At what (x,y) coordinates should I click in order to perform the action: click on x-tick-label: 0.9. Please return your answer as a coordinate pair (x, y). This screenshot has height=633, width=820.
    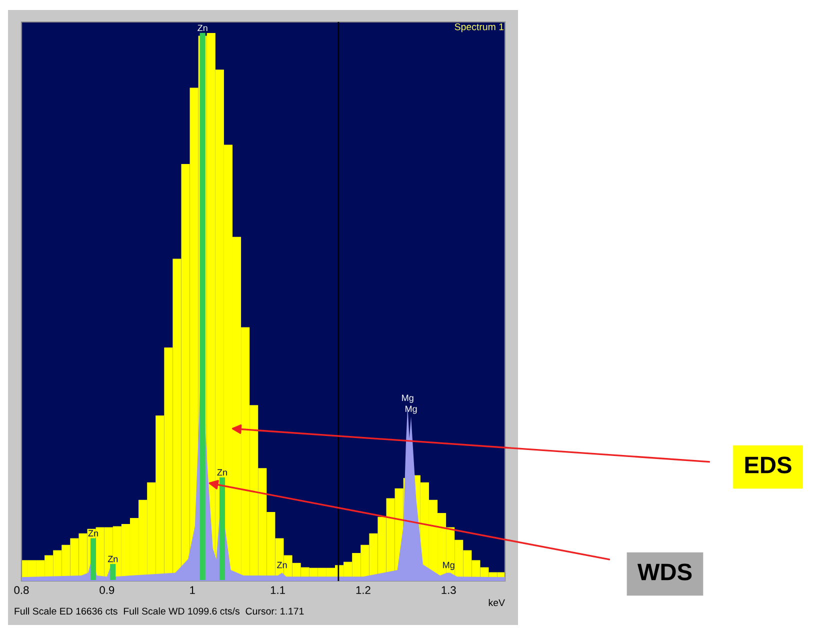
    Looking at the image, I should click on (107, 590).